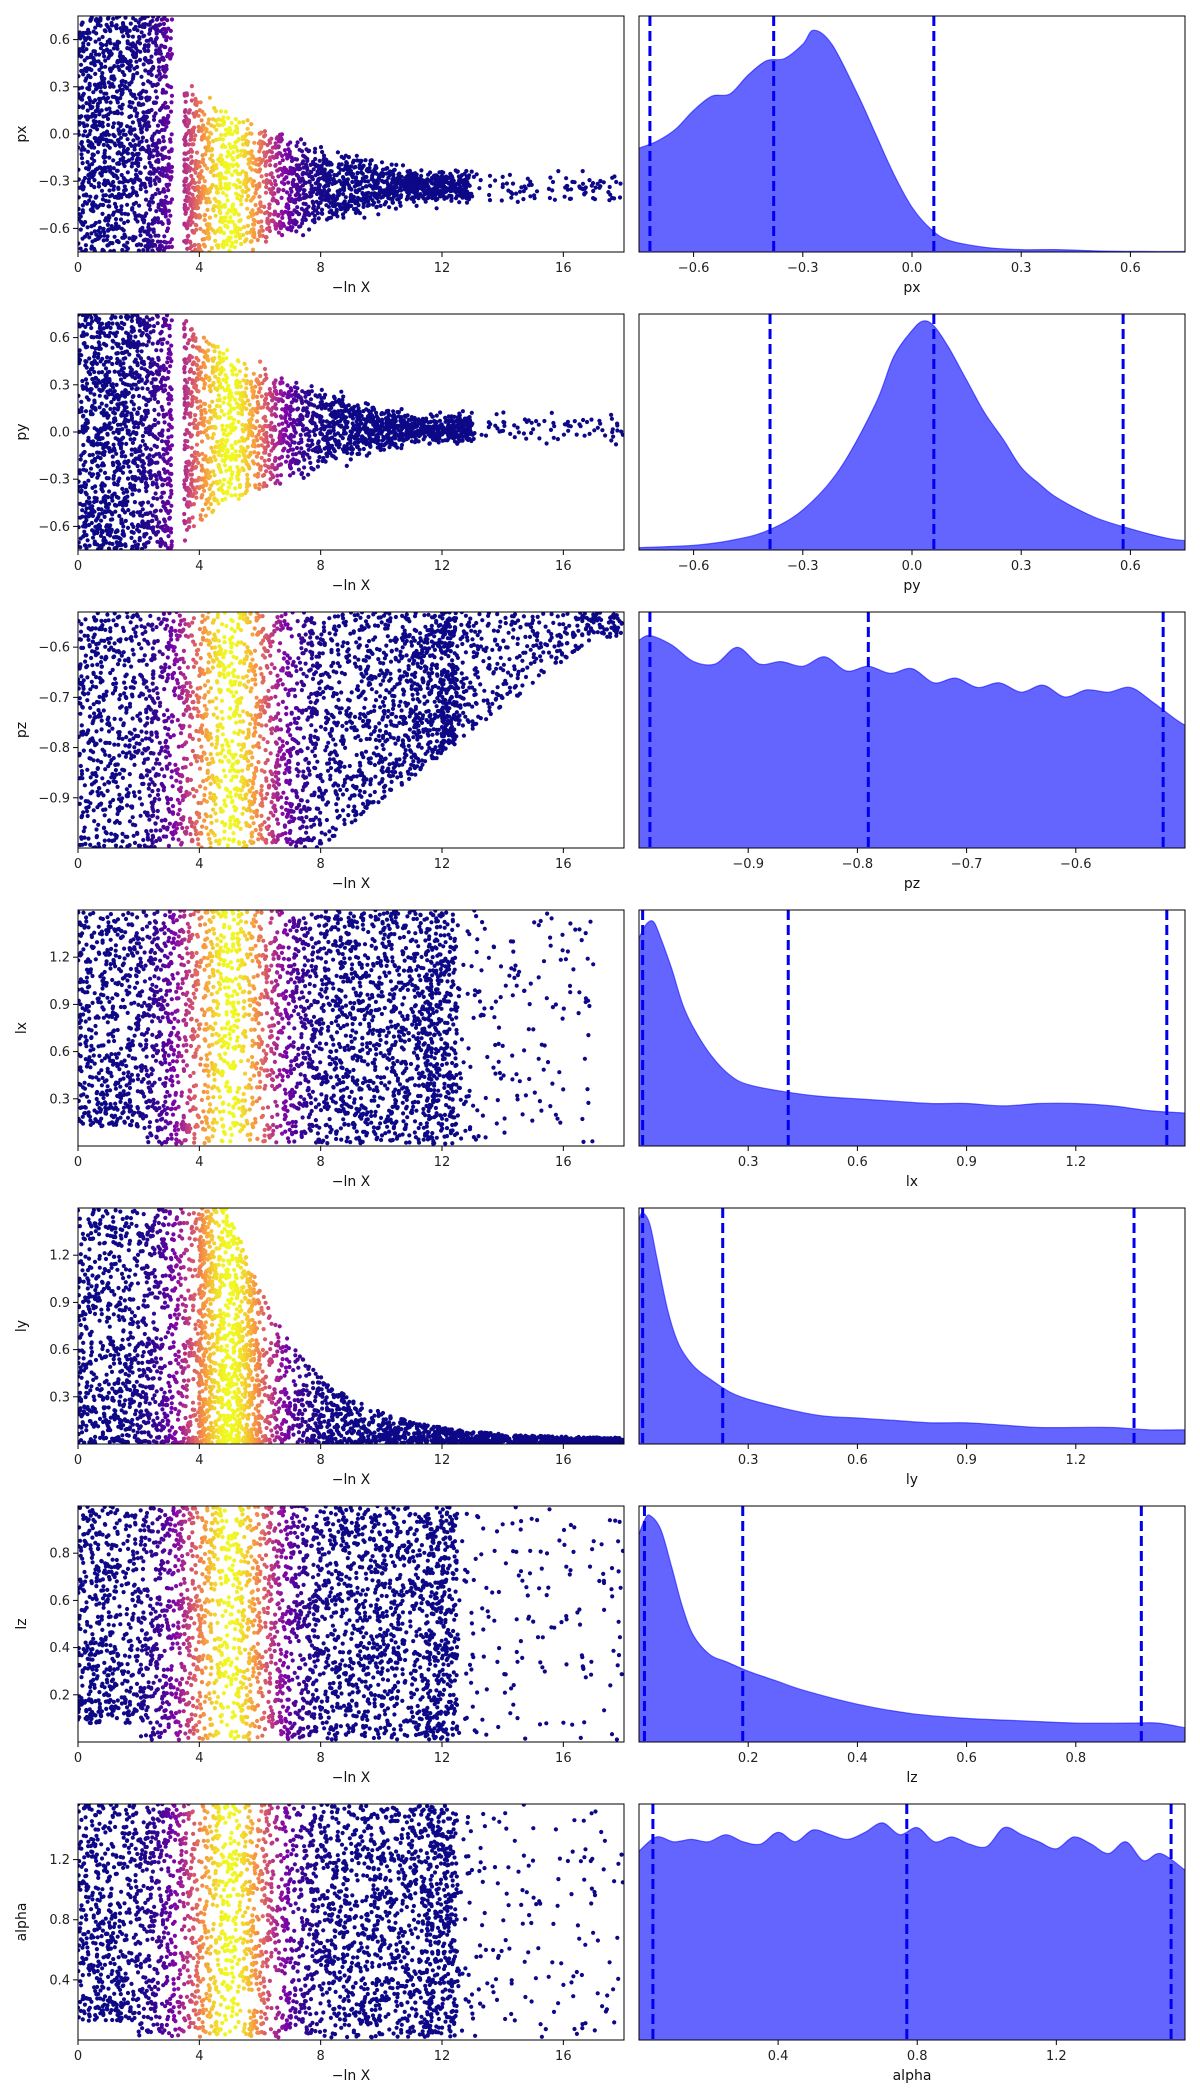 Image resolution: width=1200 pixels, height=2100 pixels. I want to click on scatter-px-ytick-label: 0.3, so click(59, 87).